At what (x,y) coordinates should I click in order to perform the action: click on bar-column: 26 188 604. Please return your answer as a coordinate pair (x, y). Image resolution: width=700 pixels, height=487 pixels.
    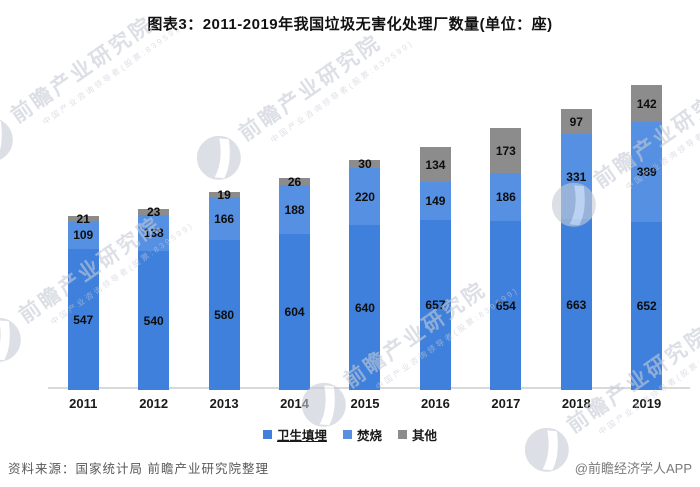
    Looking at the image, I should click on (294, 282).